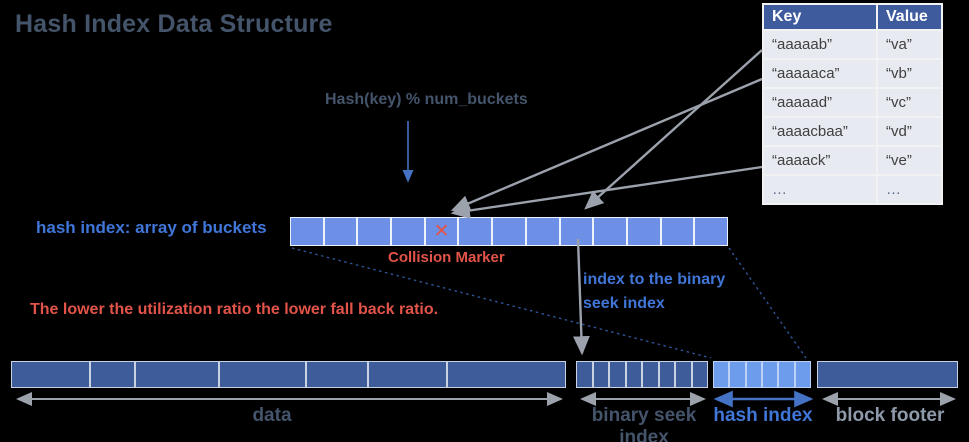 The image size is (969, 442). I want to click on block-footer-block, so click(887, 374).